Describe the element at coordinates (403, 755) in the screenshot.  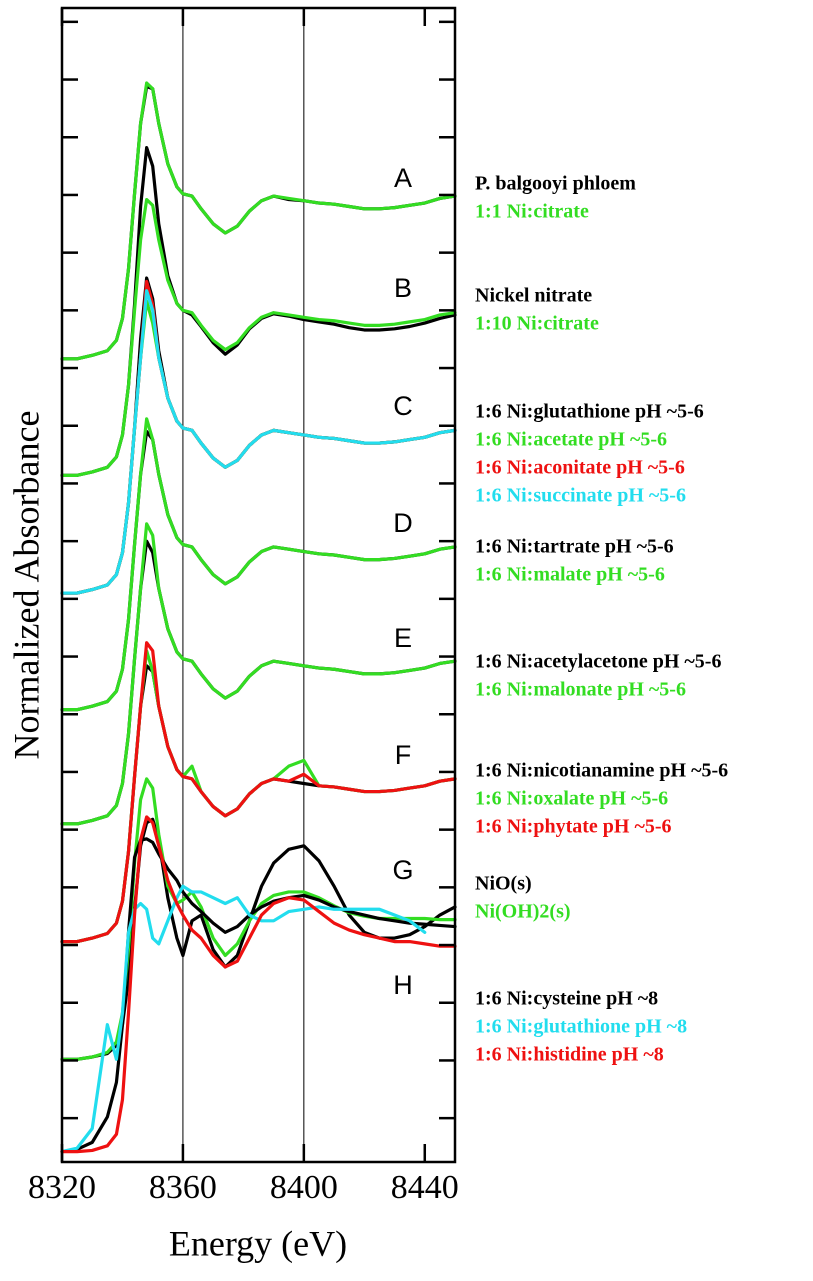
I see `panel-letter: F` at that location.